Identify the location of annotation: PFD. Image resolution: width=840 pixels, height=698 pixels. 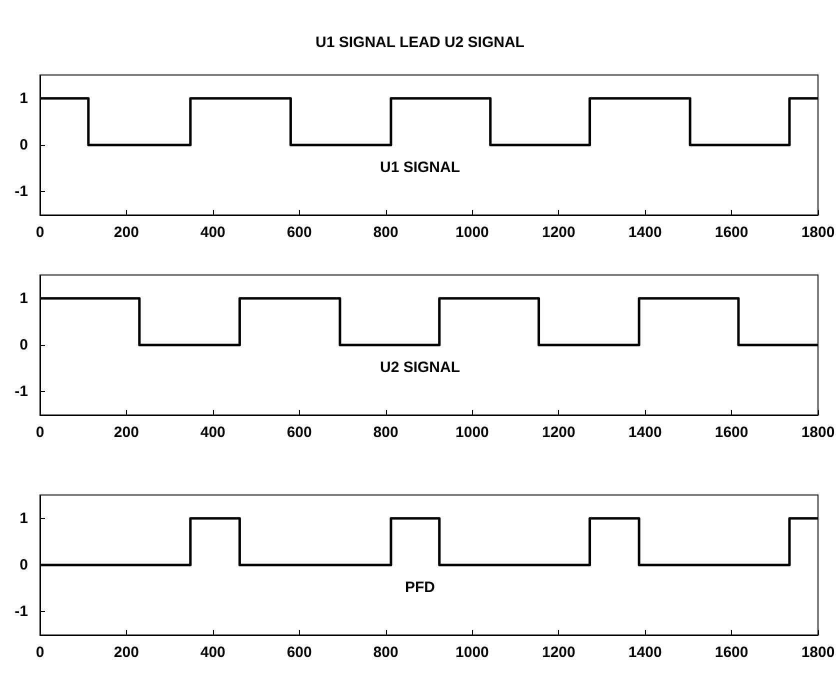
(420, 587).